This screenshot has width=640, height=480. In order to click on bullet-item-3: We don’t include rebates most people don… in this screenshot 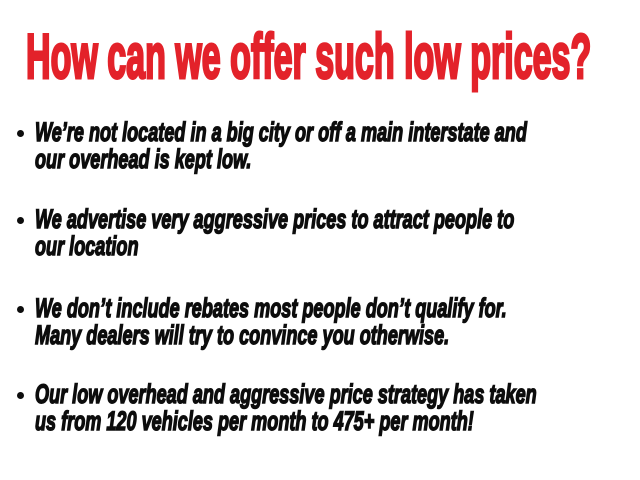, I will do `click(320, 321)`.